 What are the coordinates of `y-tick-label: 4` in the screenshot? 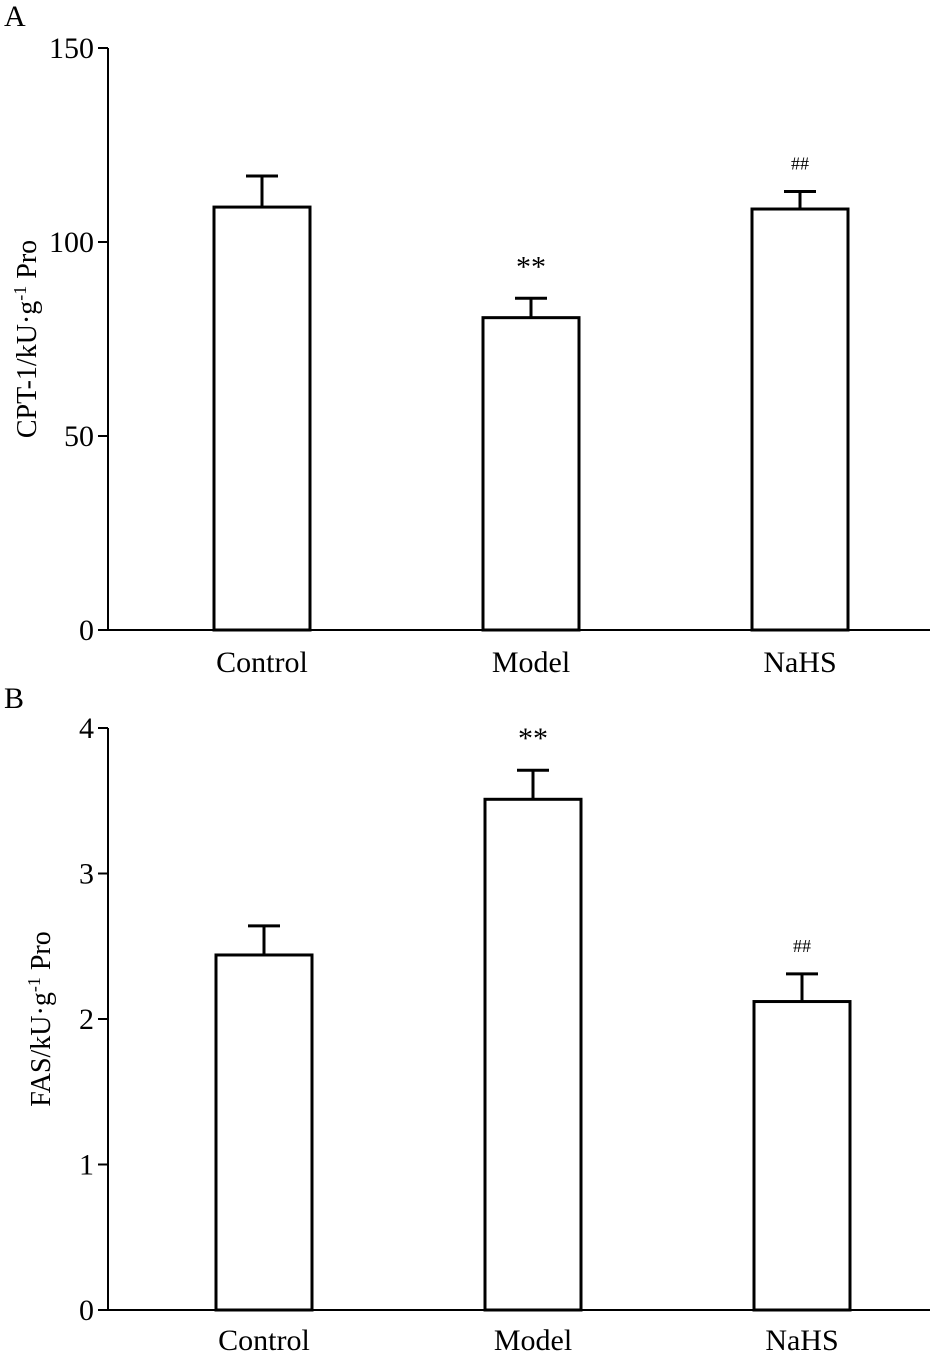 It's located at (86, 728).